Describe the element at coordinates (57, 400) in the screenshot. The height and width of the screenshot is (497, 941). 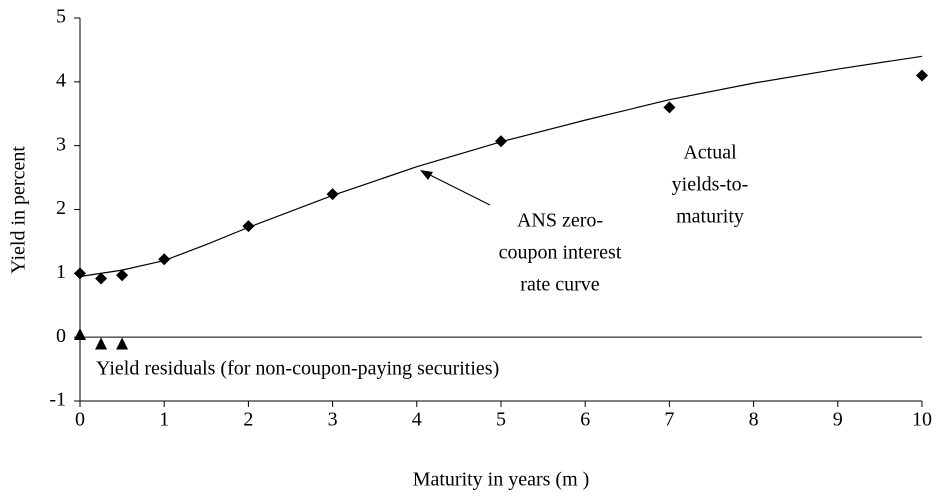
I see `y-tick-label: -1` at that location.